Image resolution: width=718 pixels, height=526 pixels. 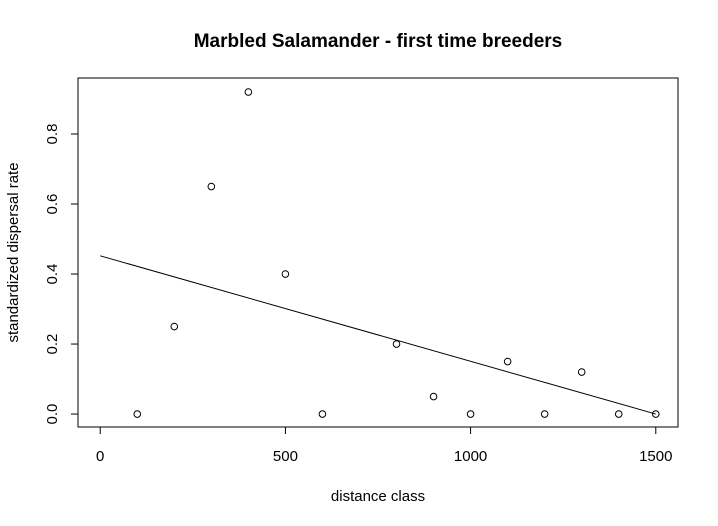 What do you see at coordinates (52, 204) in the screenshot?
I see `y-tick-label: 0.6` at bounding box center [52, 204].